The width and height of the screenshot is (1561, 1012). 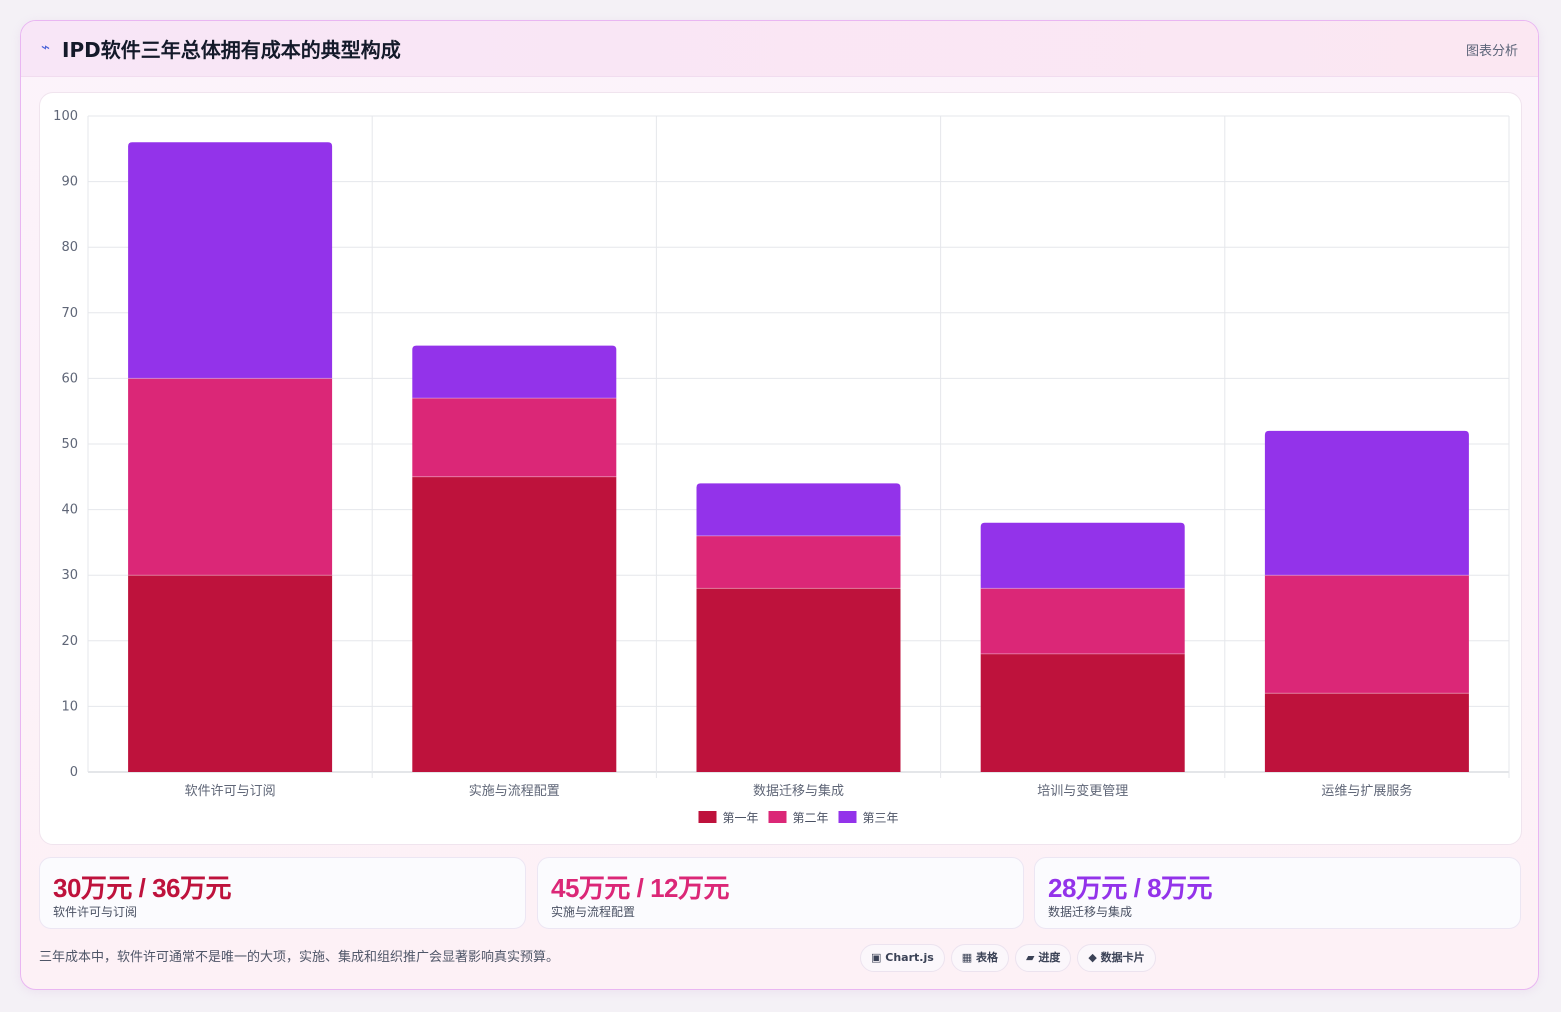 I want to click on legend-label: 第二年, so click(x=811, y=818).